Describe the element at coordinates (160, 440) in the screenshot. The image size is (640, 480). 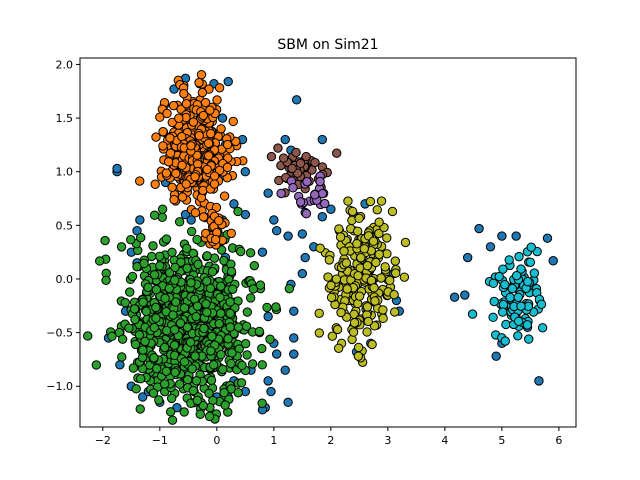
I see `x-tick-label: −1` at that location.